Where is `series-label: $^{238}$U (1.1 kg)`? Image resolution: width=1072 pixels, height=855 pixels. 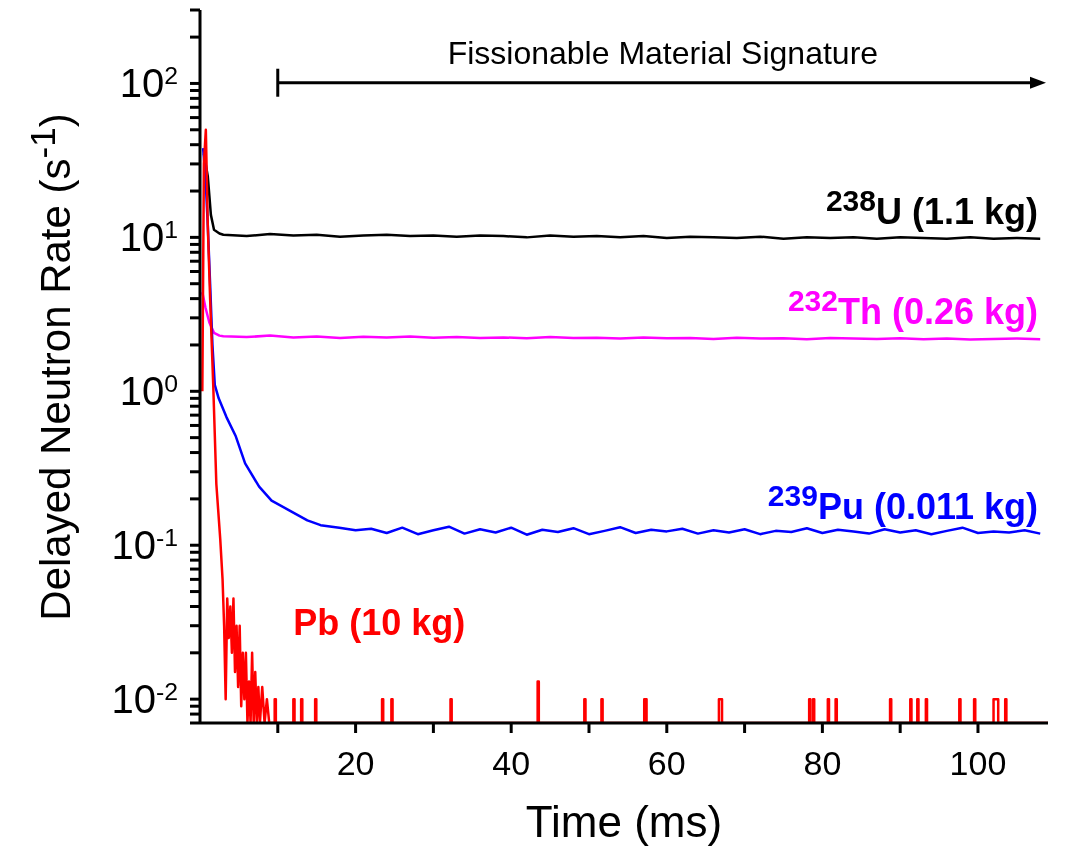 series-label: $^{238}$U (1.1 kg) is located at coordinates (931, 207).